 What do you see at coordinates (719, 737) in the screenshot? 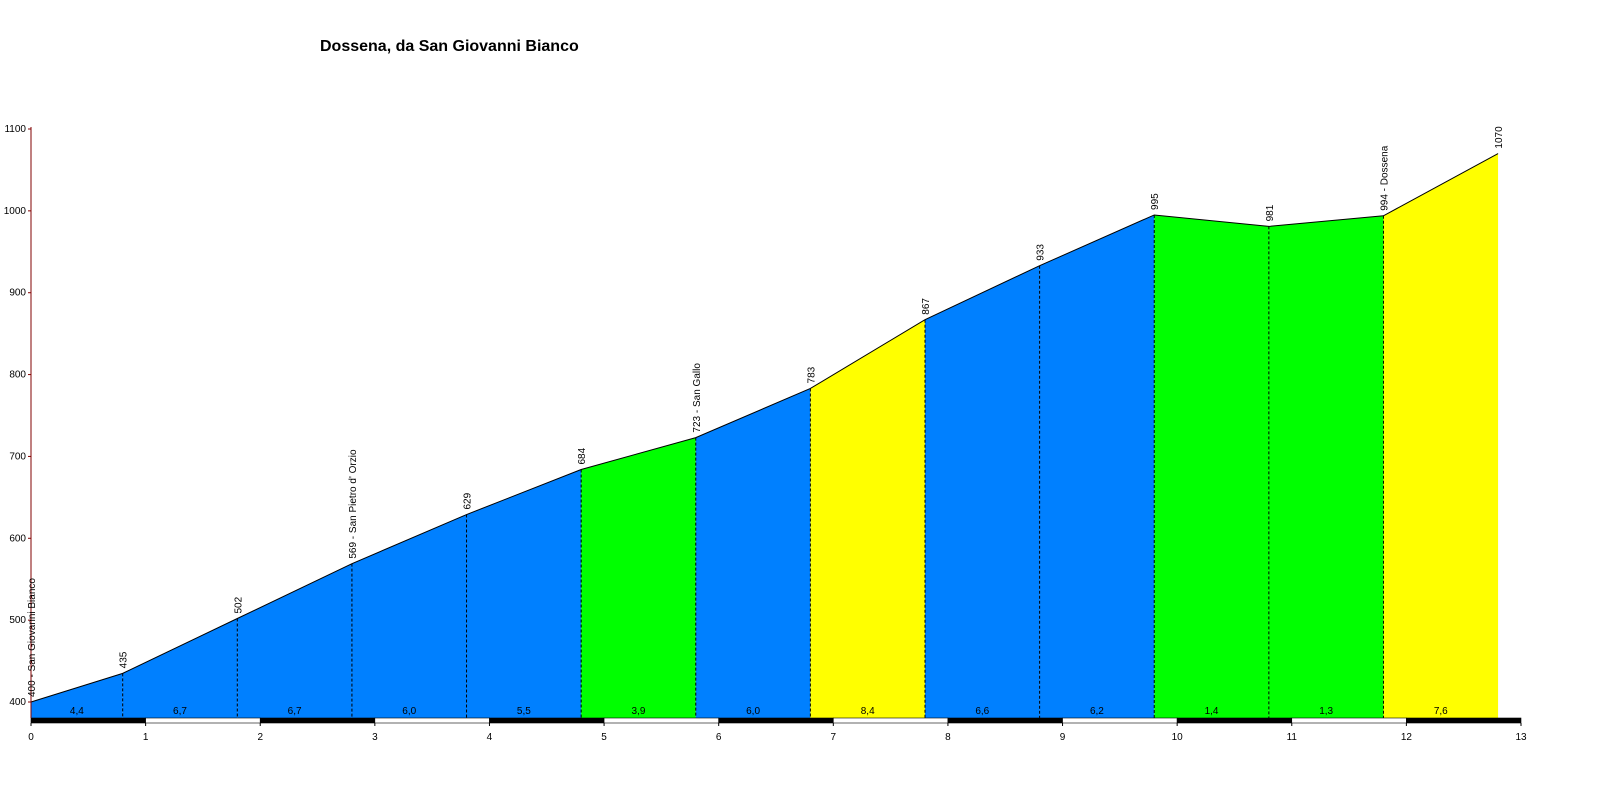
I see `x-tick-label: 6` at bounding box center [719, 737].